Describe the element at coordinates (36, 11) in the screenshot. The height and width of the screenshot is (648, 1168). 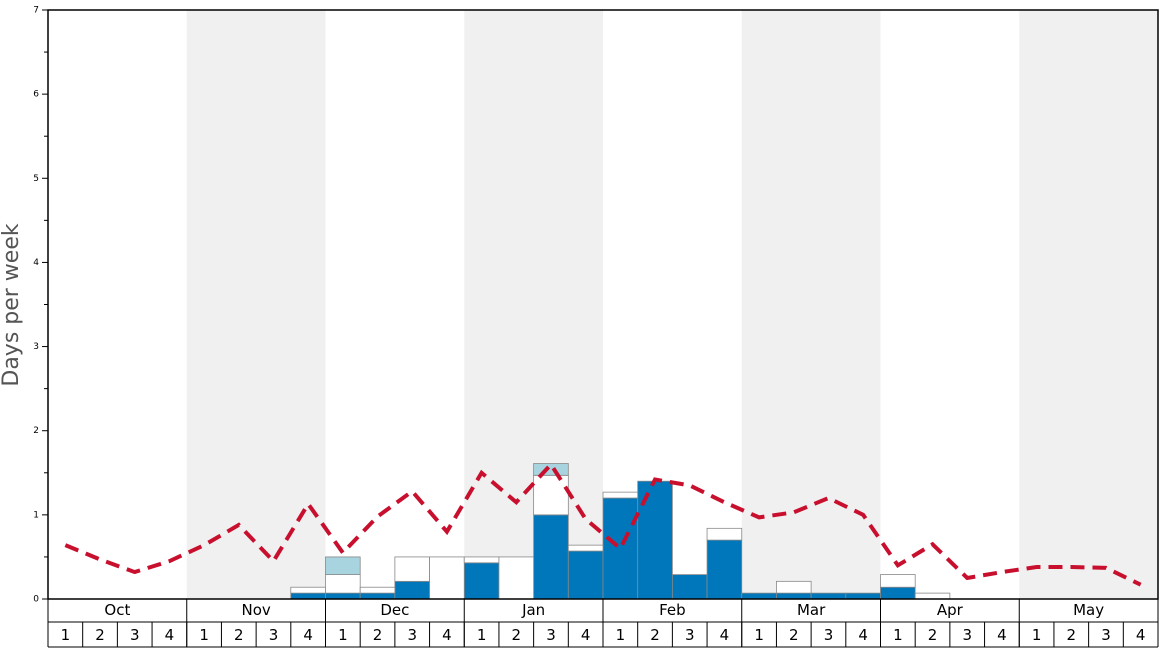
I see `y-tick-label: 7` at that location.